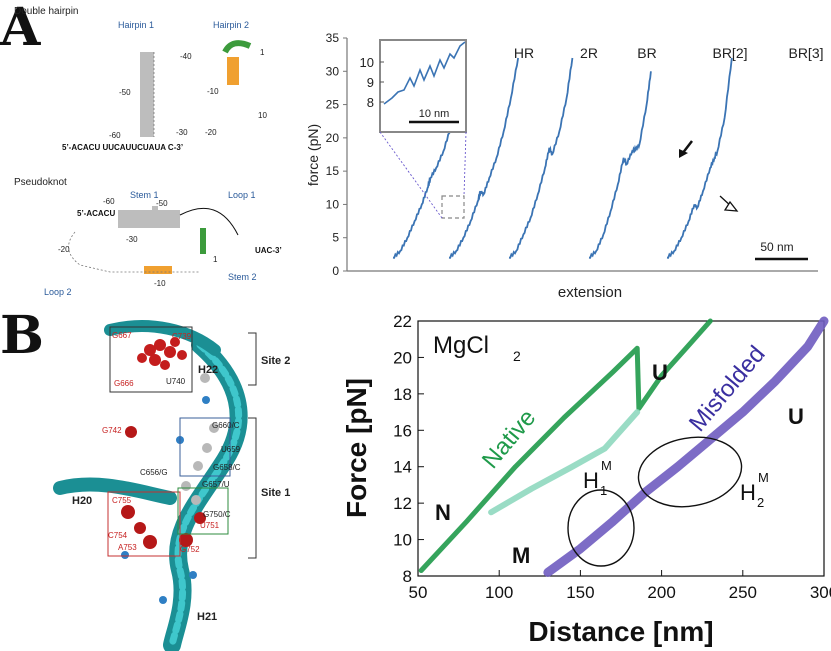 Image resolution: width=831 pixels, height=651 pixels. I want to click on site2-atoms, so click(162, 353).